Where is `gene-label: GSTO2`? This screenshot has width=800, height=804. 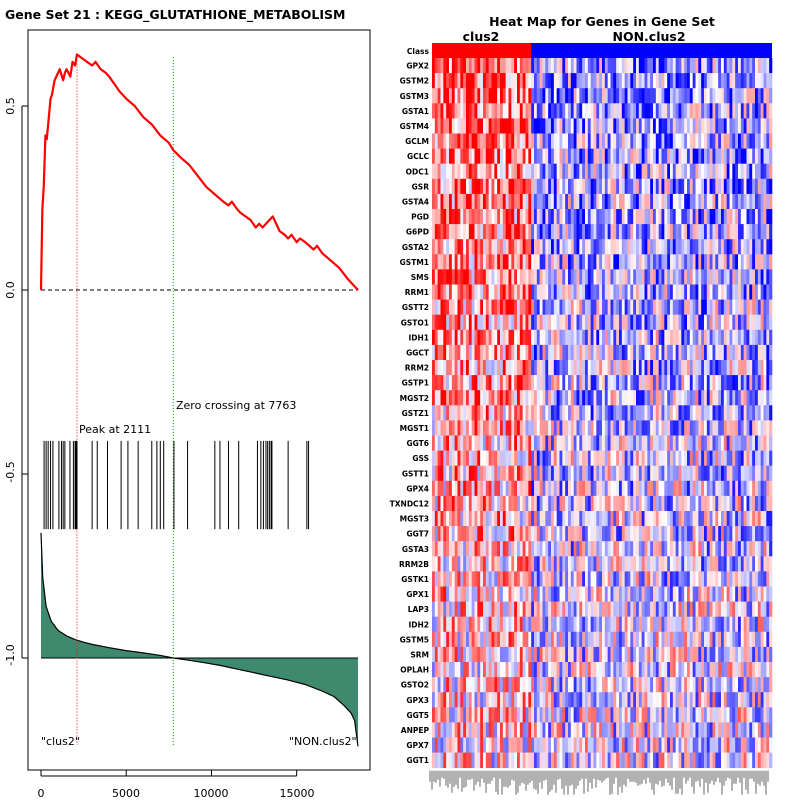
gene-label: GSTO2 is located at coordinates (415, 685).